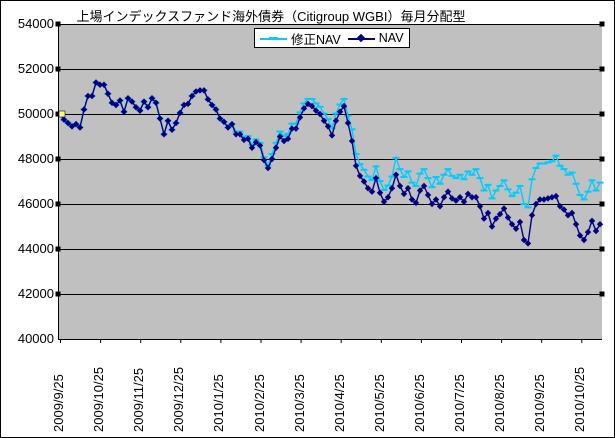  I want to click on x-axis-label: 2010/8/25, so click(500, 403).